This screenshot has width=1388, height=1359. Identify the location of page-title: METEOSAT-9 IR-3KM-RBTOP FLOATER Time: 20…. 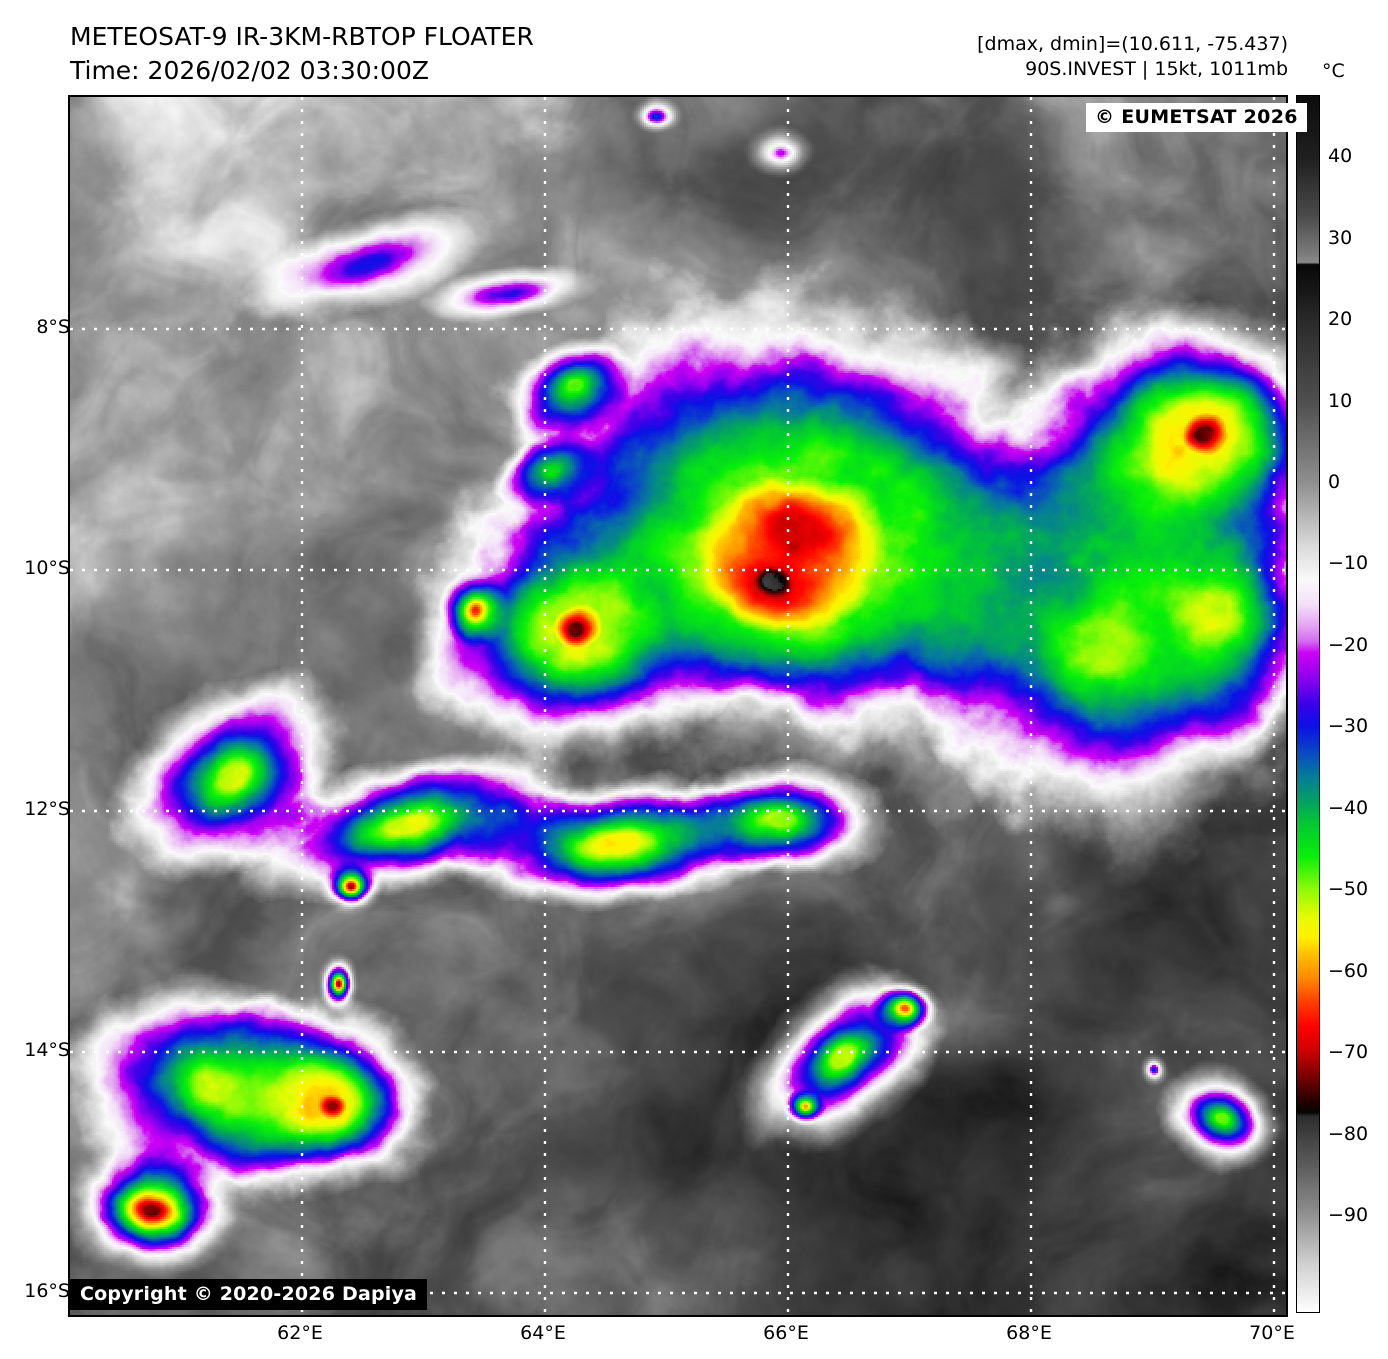
(302, 54).